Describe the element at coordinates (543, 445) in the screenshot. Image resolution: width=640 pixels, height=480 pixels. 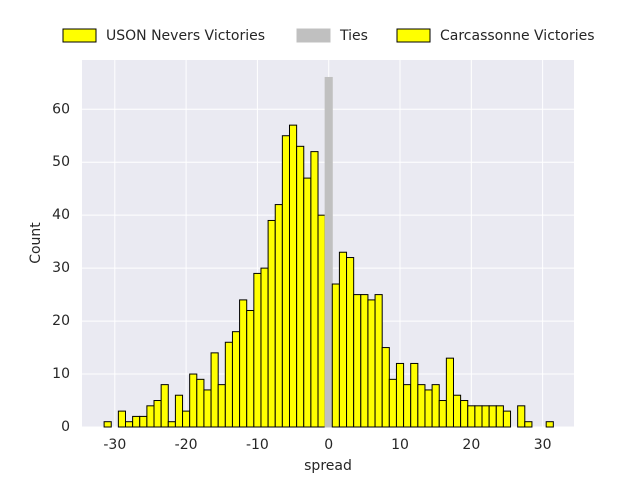
I see `x-tick-label: 30` at that location.